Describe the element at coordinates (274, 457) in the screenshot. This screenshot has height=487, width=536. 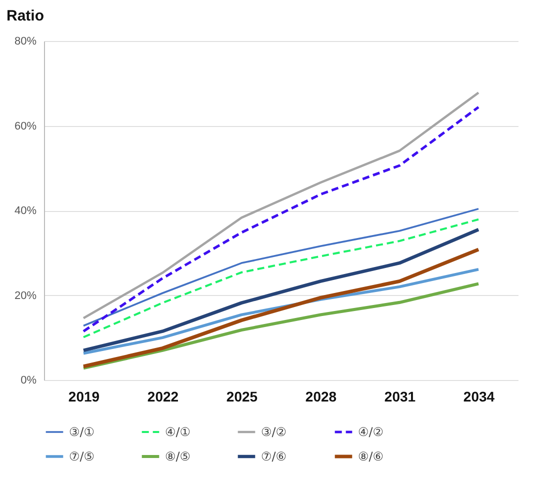
I see `legend-label: ⑦/⑥` at that location.